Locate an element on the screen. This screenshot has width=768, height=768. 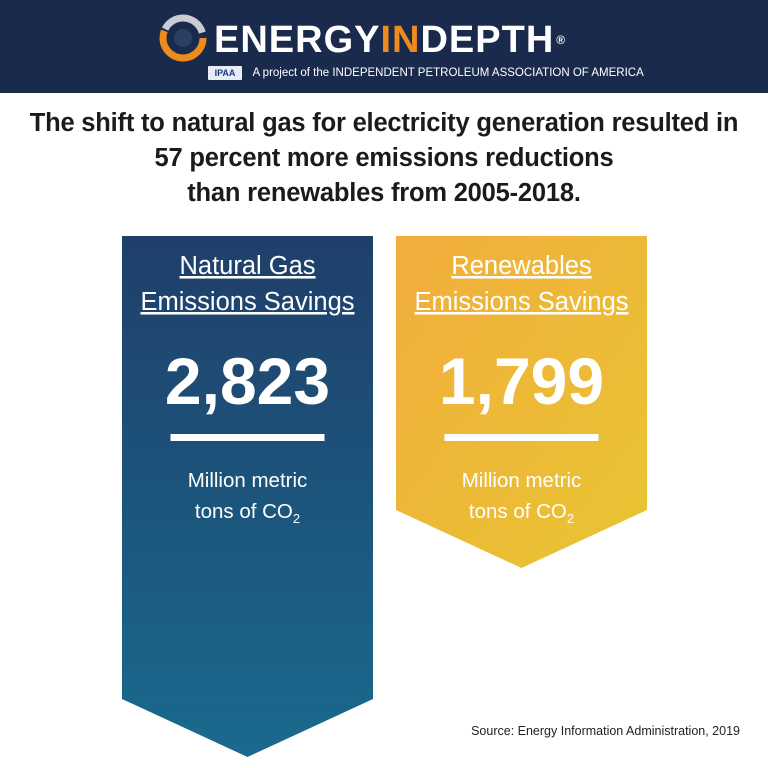
category-label-natural-gas-line-2: Emissions Savings is located at coordinates (248, 302).